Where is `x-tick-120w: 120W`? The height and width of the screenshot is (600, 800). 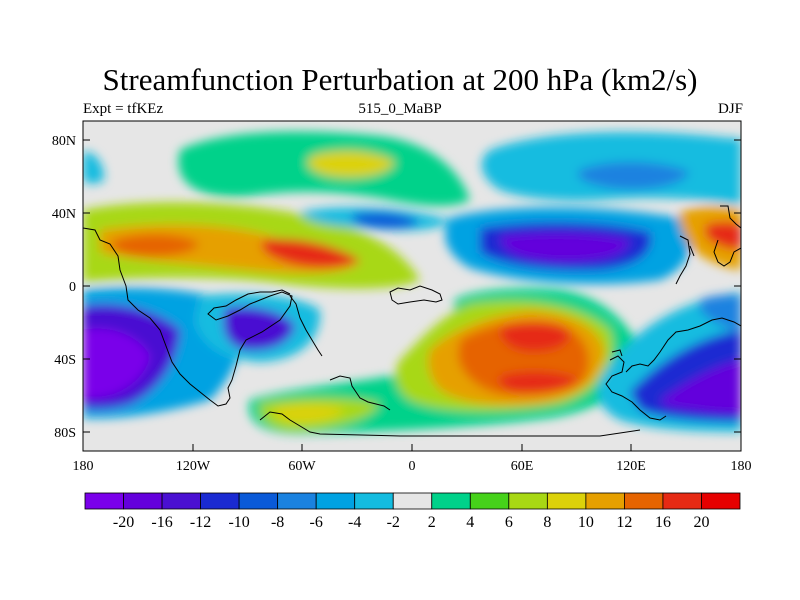
x-tick-120w: 120W is located at coordinates (193, 466).